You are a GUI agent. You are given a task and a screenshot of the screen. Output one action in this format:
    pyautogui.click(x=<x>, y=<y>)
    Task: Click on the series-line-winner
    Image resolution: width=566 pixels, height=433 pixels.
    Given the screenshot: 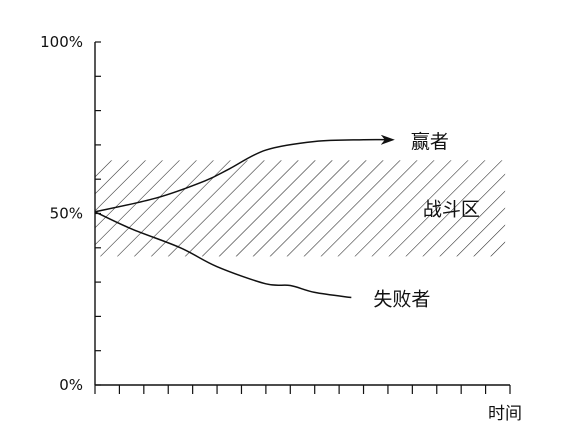 What is the action you would take?
    pyautogui.click(x=244, y=173)
    